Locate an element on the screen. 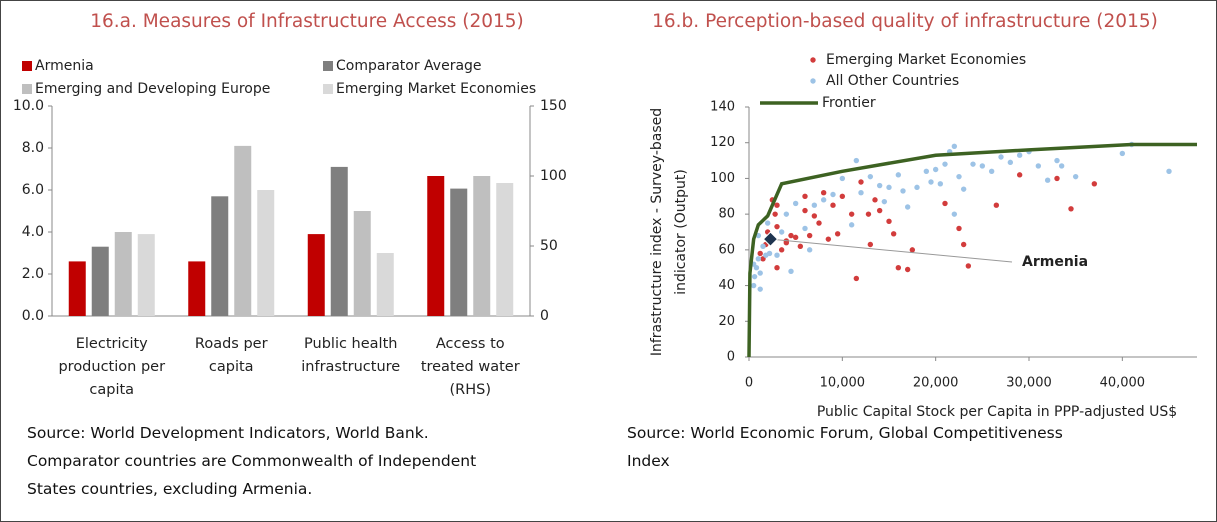  x-tick-label: 10,000 is located at coordinates (843, 383).